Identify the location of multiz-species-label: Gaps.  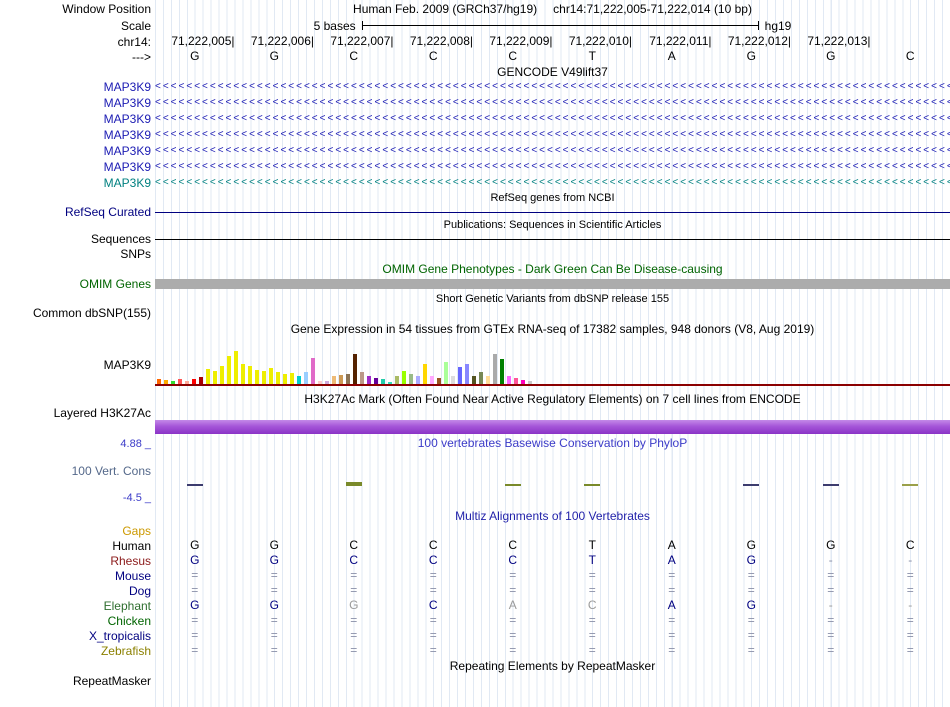
(136, 530).